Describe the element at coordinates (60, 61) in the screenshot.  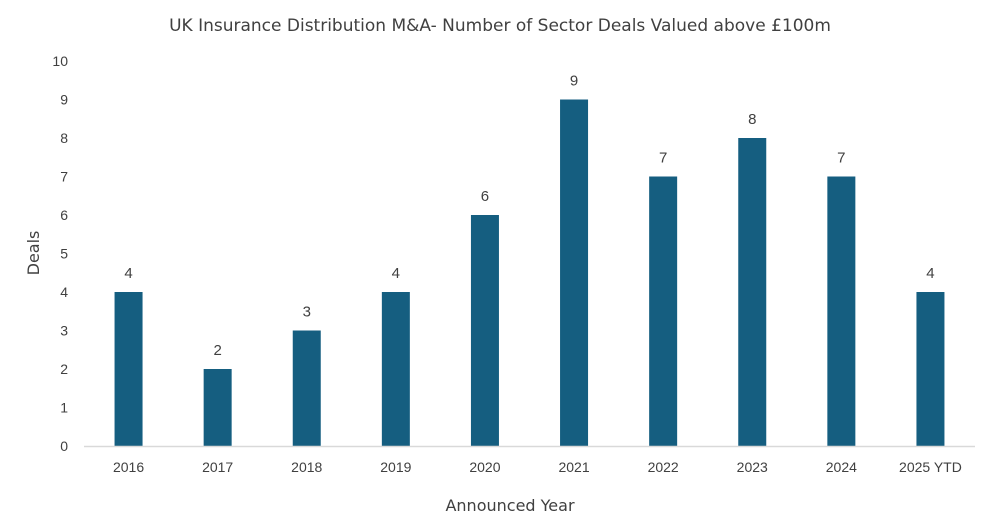
I see `y-tick-label: 10` at that location.